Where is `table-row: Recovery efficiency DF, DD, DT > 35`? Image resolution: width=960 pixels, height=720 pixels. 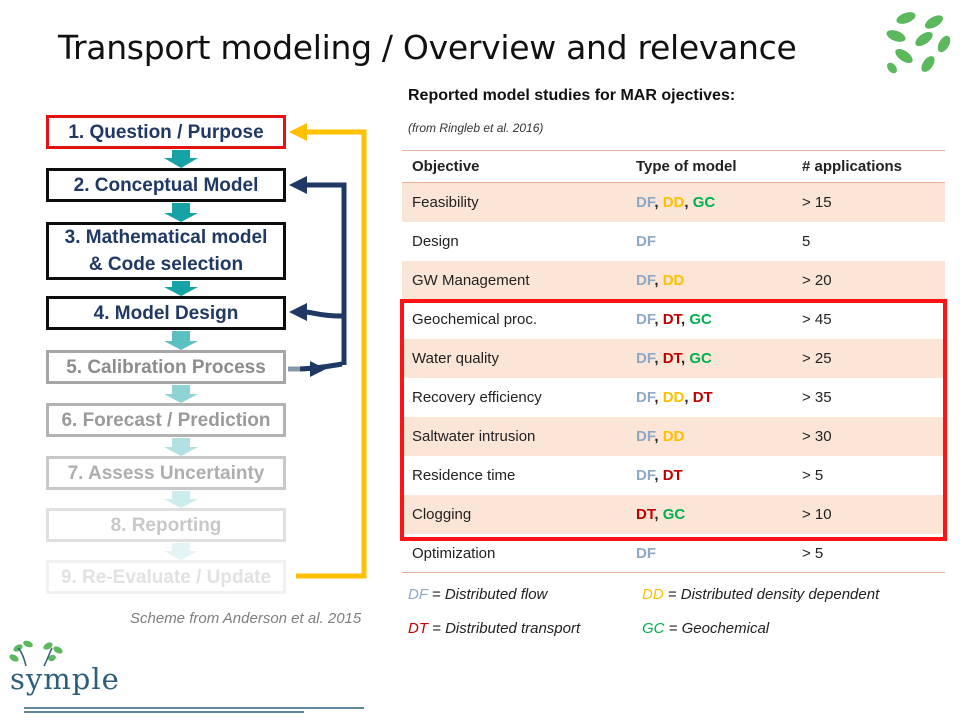
table-row: Recovery efficiency DF, DD, DT > 35 is located at coordinates (673, 397).